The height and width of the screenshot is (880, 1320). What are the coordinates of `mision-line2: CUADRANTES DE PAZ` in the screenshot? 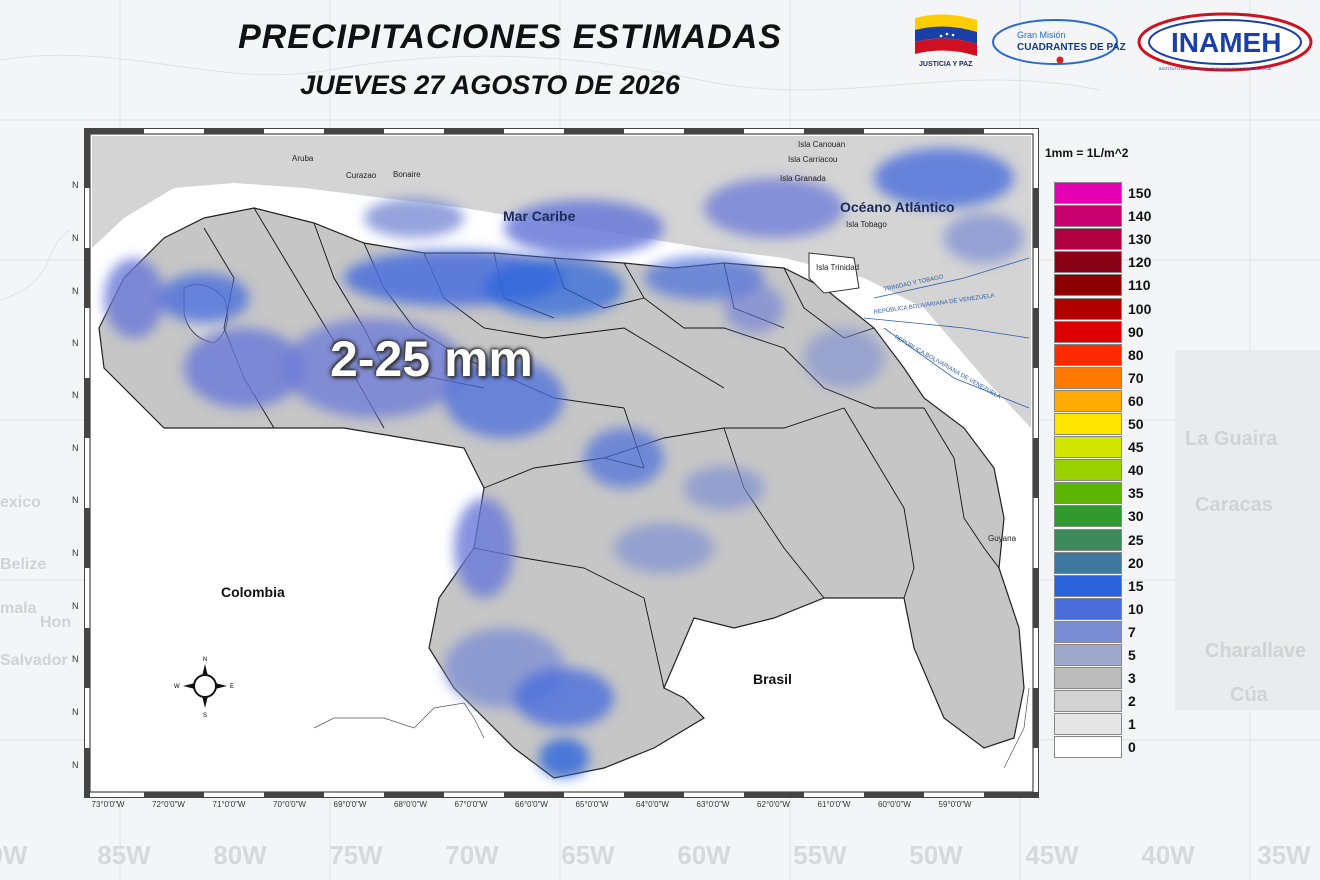 It's located at (1071, 47).